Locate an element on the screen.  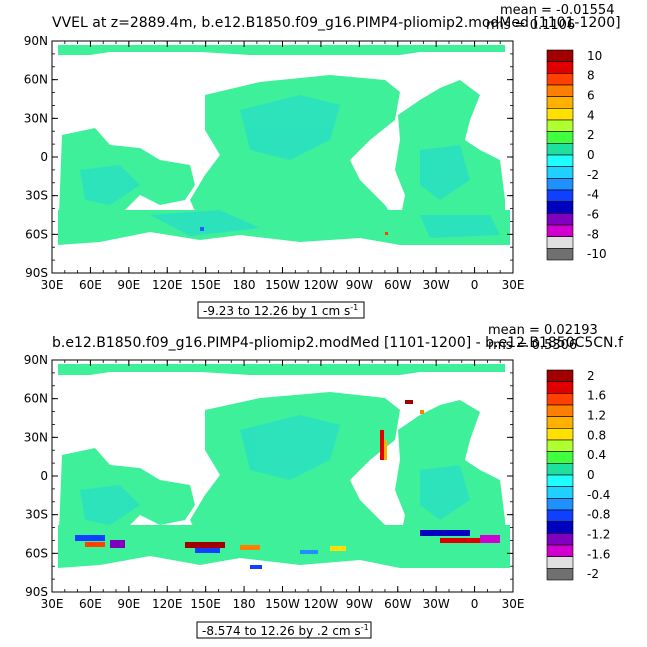
colorbar-bottom: 2 1.6 1.2 0.8 0.4 0 -0.4 -0.8 -1.2 -1.6 -2 is located at coordinates (578, 475).